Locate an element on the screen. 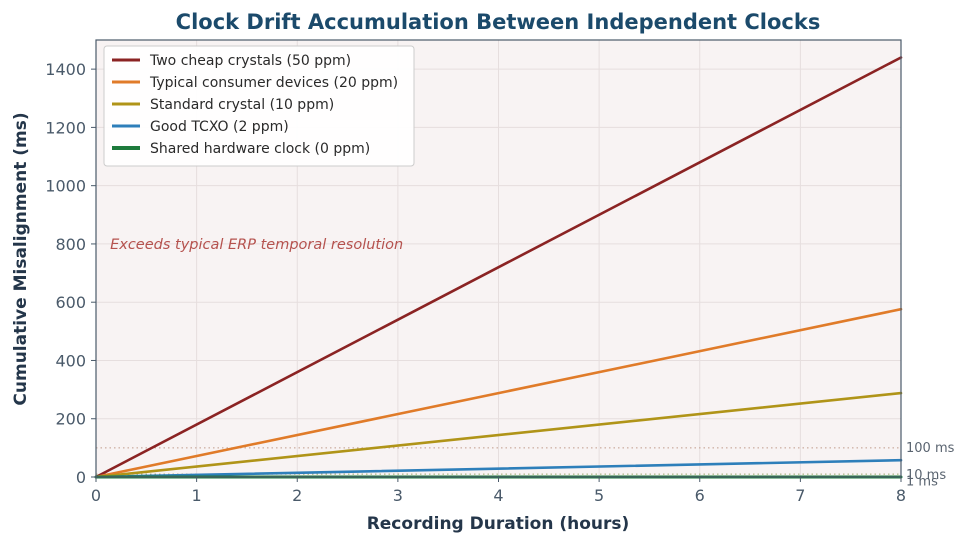 This screenshot has width=969, height=545. x-axis: 0 1 2 3 4 5 6 7 8 is located at coordinates (498, 491).